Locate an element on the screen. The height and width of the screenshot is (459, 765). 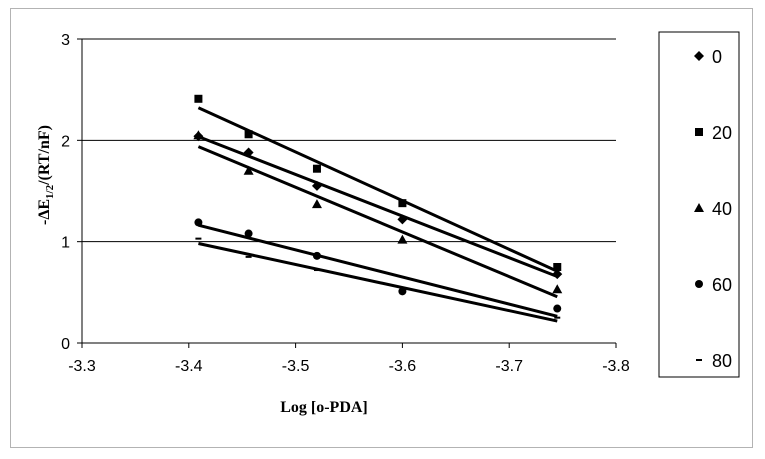
legend-label: 0 is located at coordinates (717, 57).